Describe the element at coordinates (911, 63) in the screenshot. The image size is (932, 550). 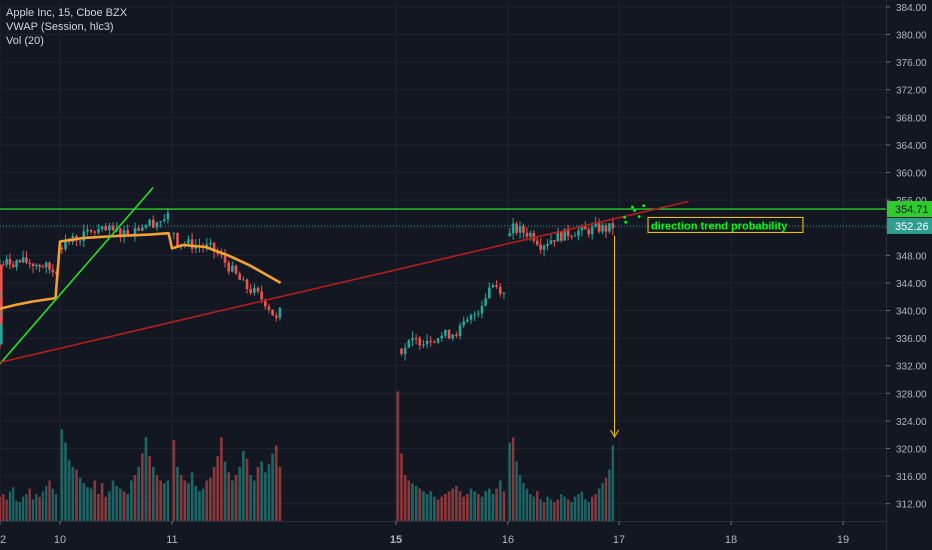
I see `price-tick-label: 376.00` at that location.